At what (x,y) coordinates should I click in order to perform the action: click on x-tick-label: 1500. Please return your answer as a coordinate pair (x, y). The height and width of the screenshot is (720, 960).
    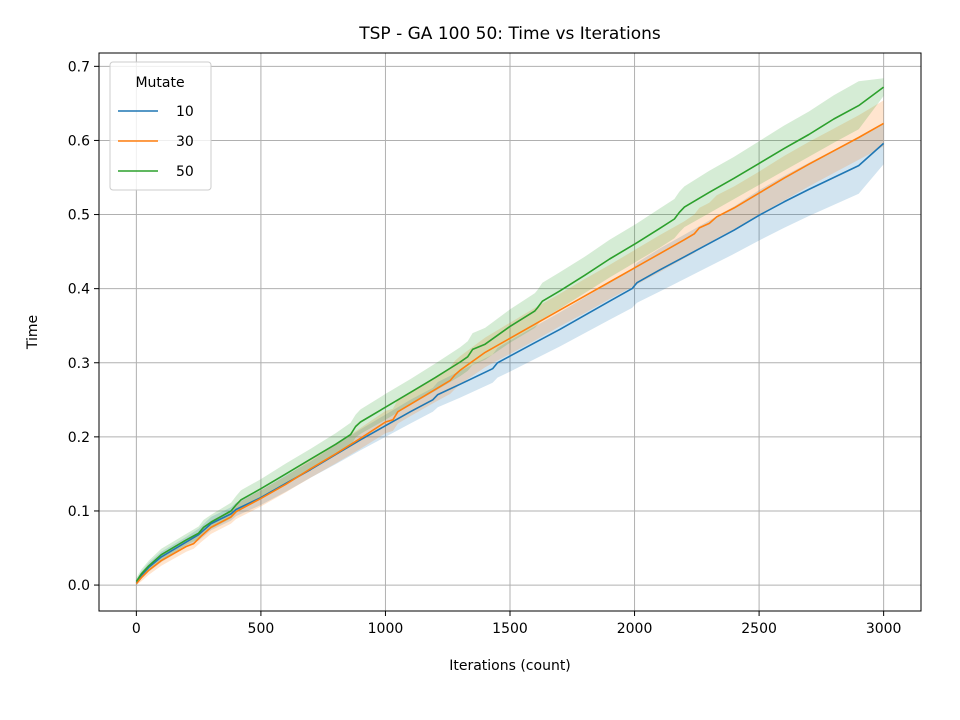
    Looking at the image, I should click on (510, 629).